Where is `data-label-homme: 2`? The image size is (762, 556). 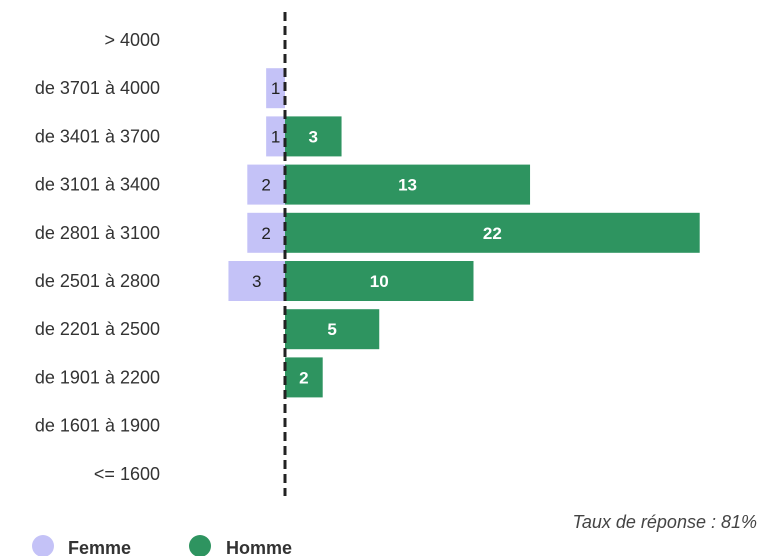
data-label-homme: 2 is located at coordinates (303, 377).